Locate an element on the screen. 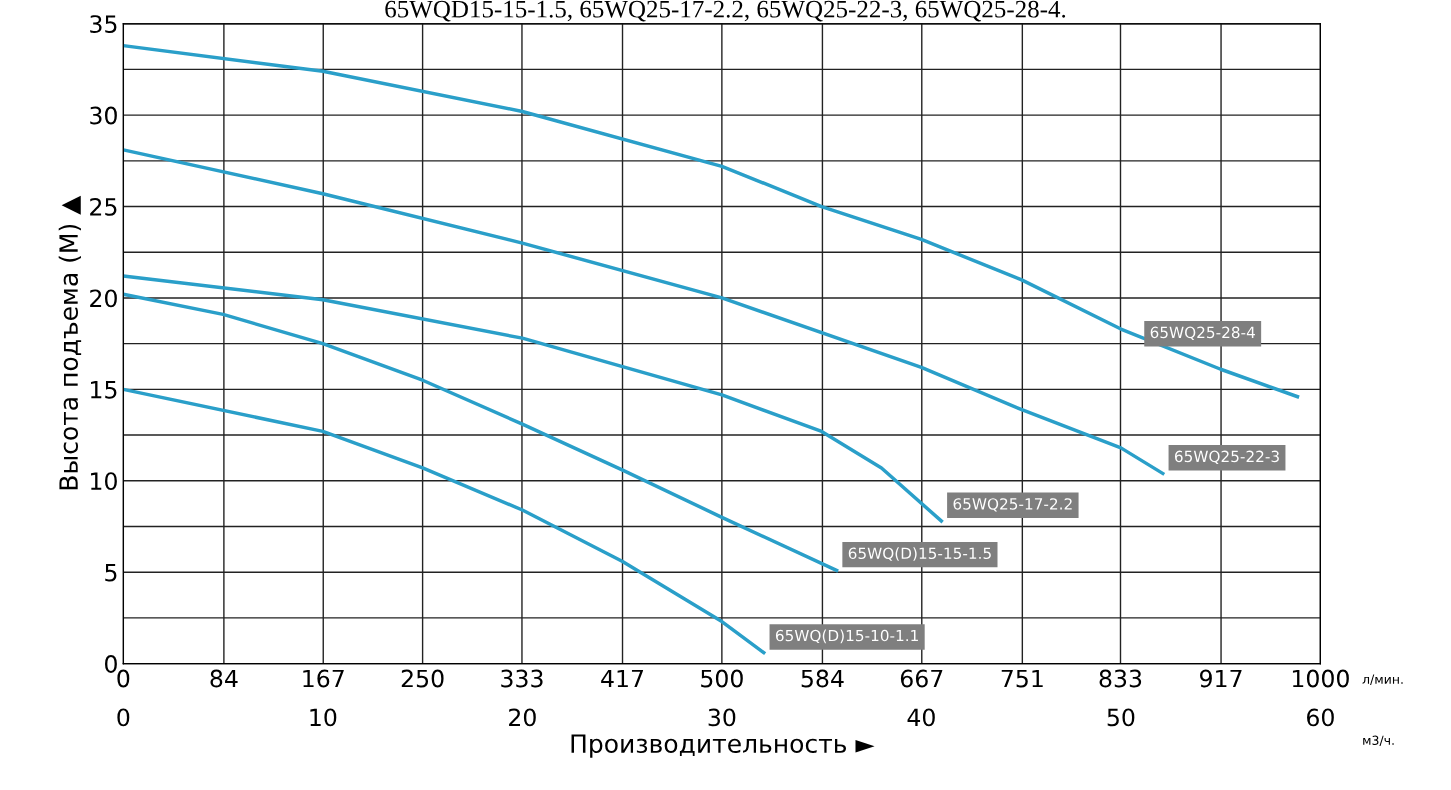  y-tick-label: 0 is located at coordinates (111, 664).